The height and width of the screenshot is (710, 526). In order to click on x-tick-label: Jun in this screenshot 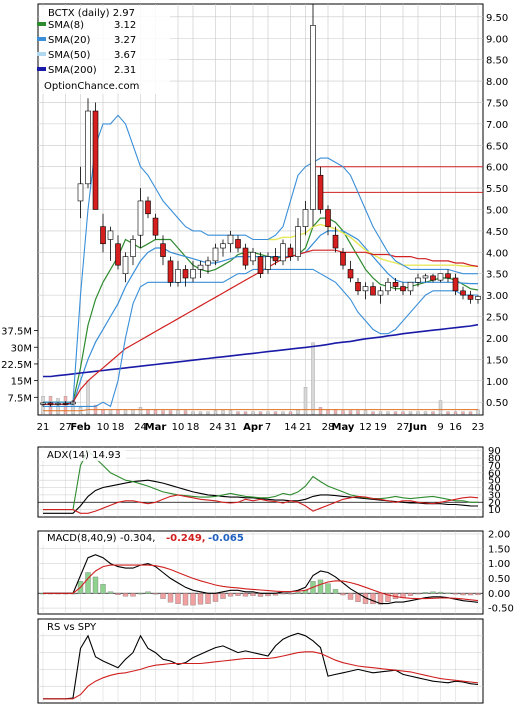, I will do `click(417, 427)`.